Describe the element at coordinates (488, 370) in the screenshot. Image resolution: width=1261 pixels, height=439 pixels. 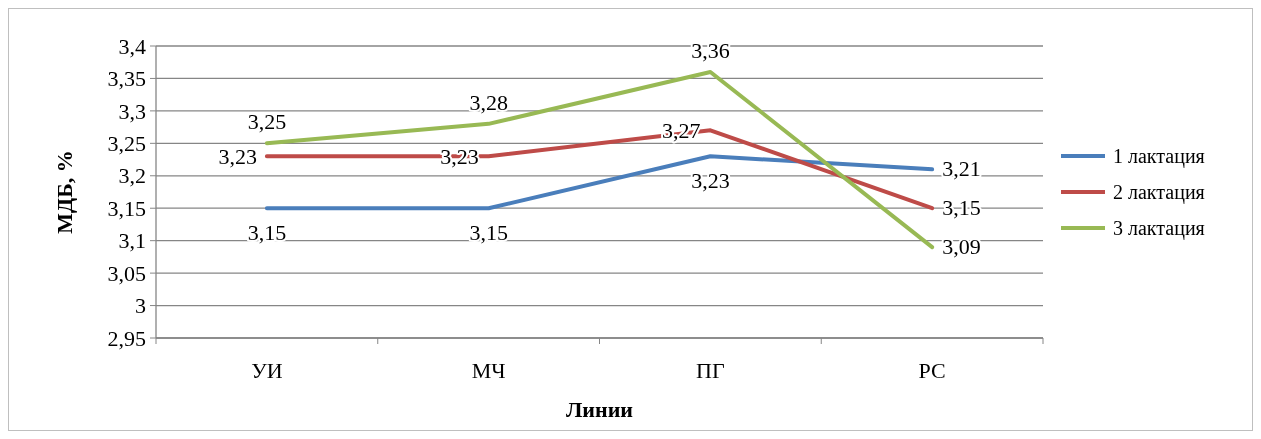
I see `x-tick-label: МЧ` at that location.